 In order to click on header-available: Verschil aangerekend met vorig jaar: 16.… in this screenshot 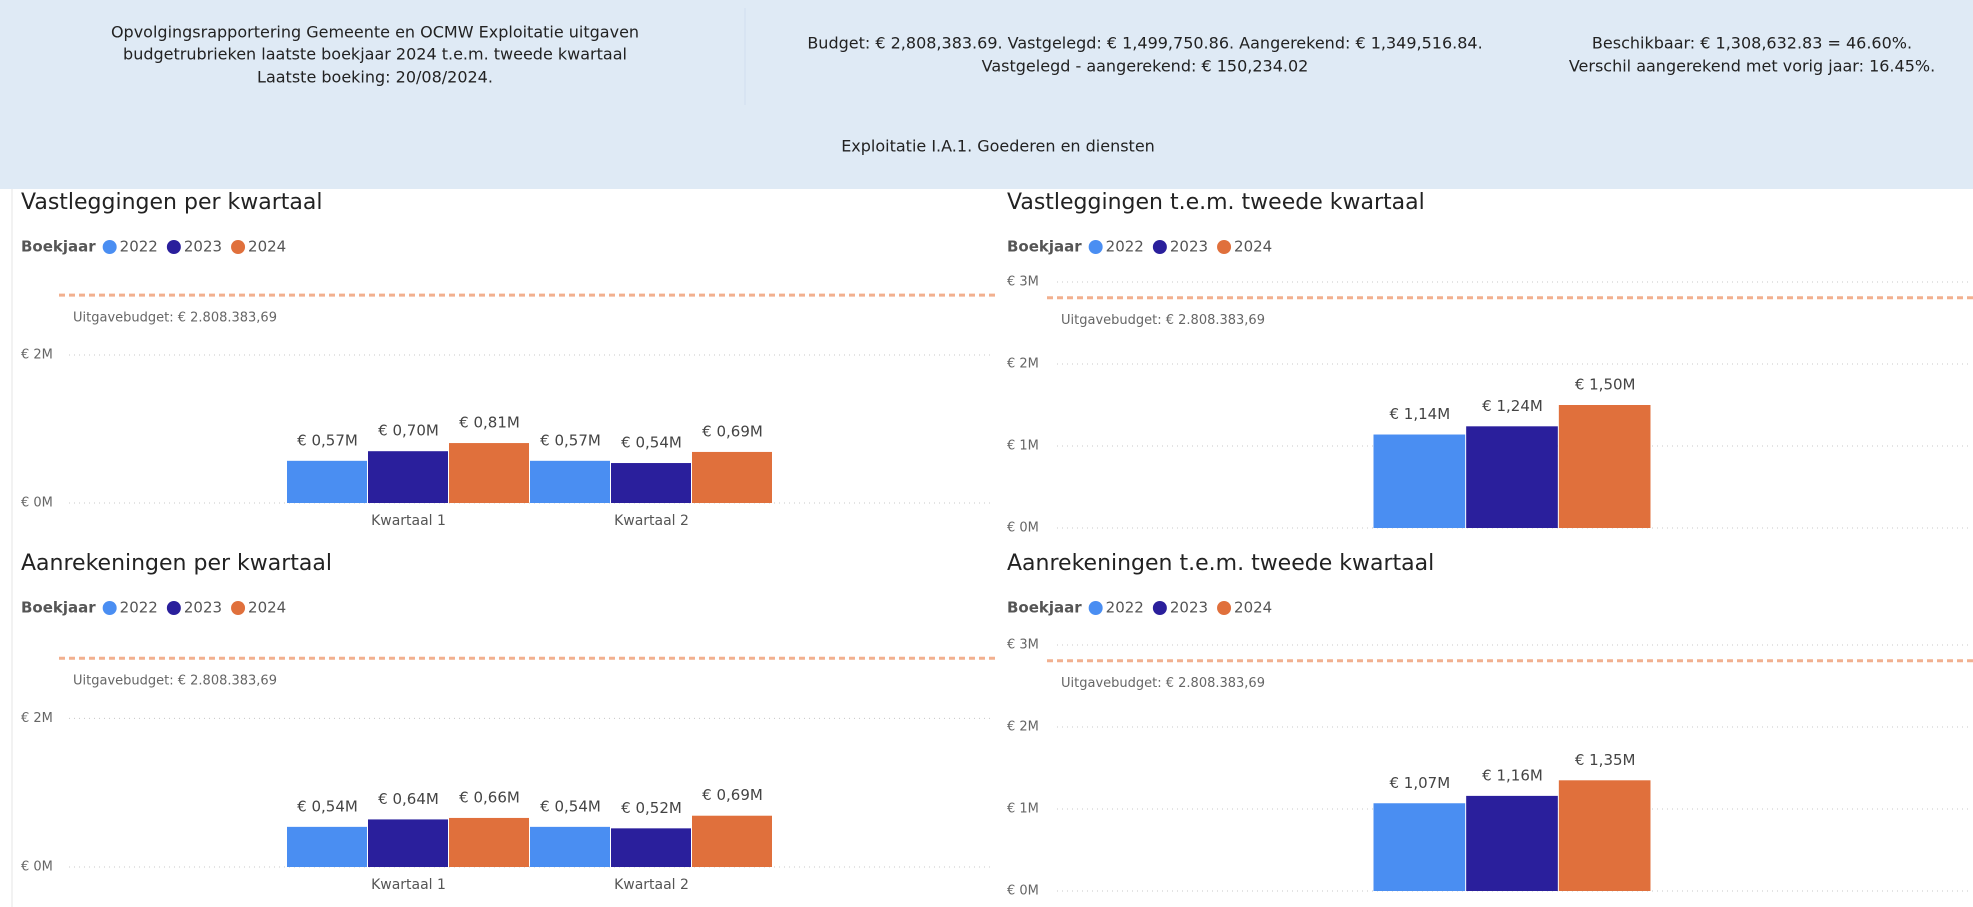, I will do `click(1752, 66)`.